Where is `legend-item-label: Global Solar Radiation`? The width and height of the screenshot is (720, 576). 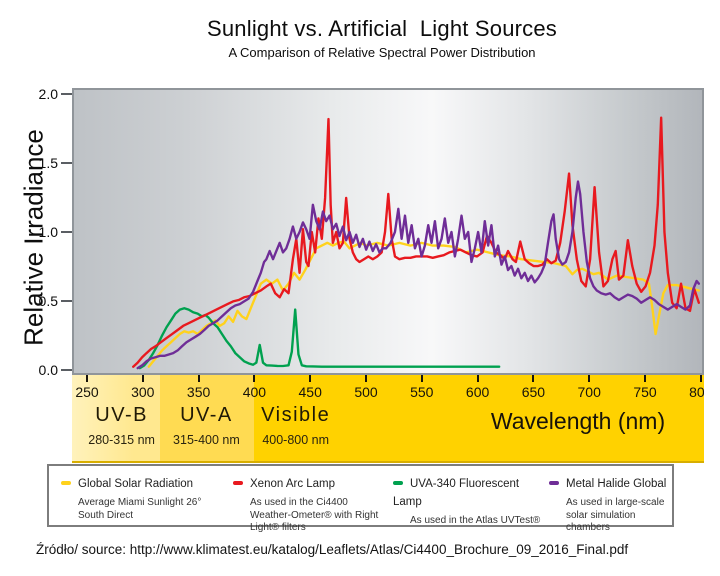
legend-item-label: Global Solar Radiation is located at coordinates (136, 484).